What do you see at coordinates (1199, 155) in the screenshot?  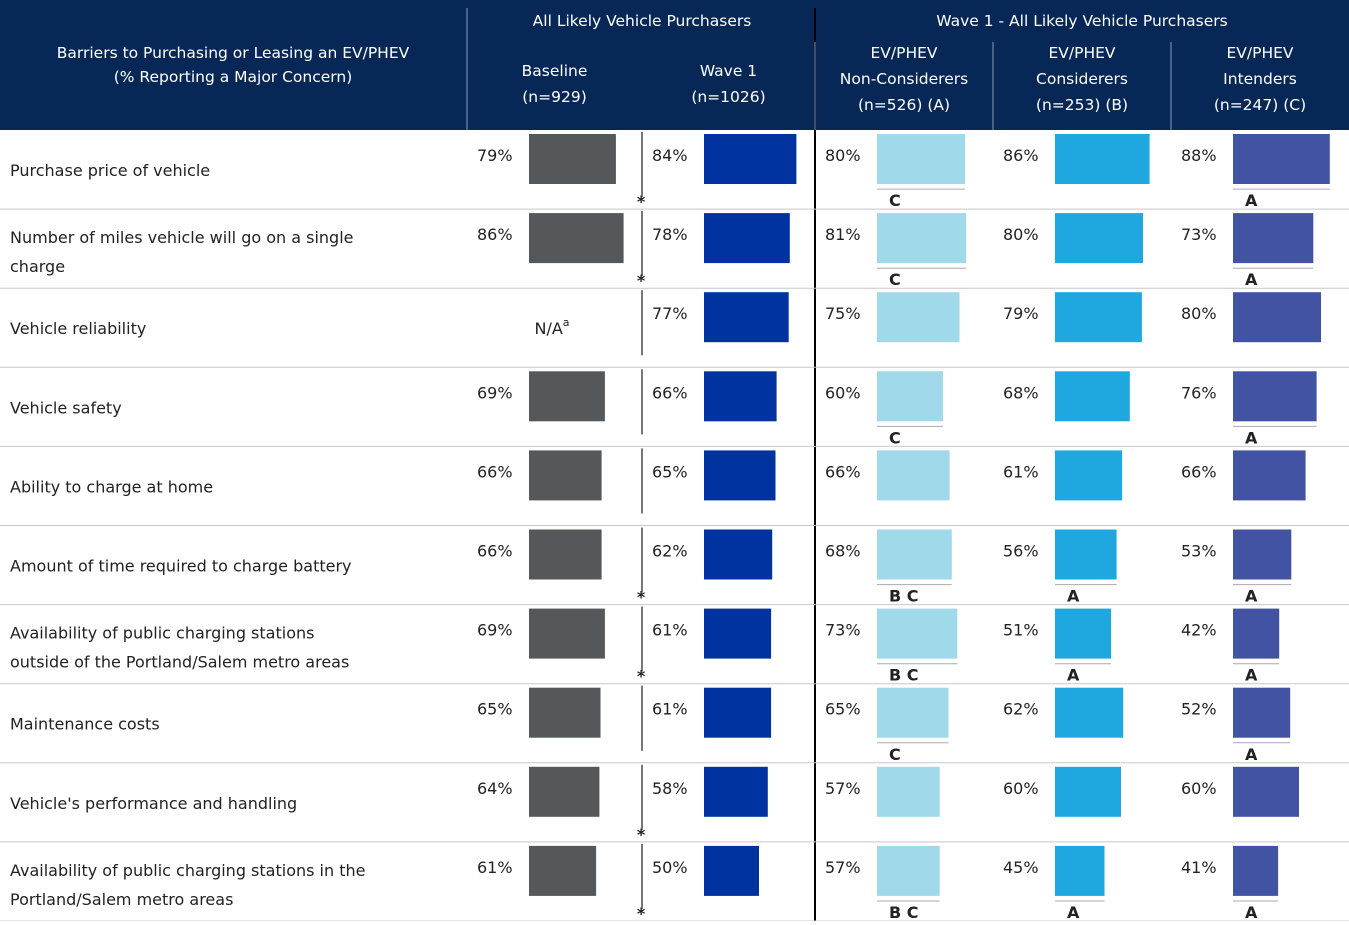 I see `value-label: 88%` at bounding box center [1199, 155].